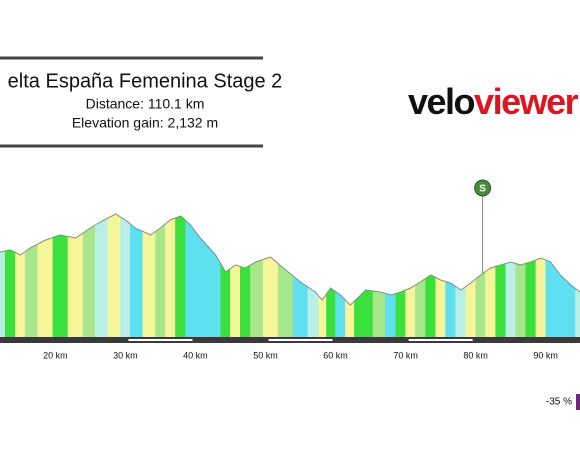 This screenshot has width=580, height=469. What do you see at coordinates (145, 123) in the screenshot?
I see `subtitle: Elevation gain: 2,132 m` at bounding box center [145, 123].